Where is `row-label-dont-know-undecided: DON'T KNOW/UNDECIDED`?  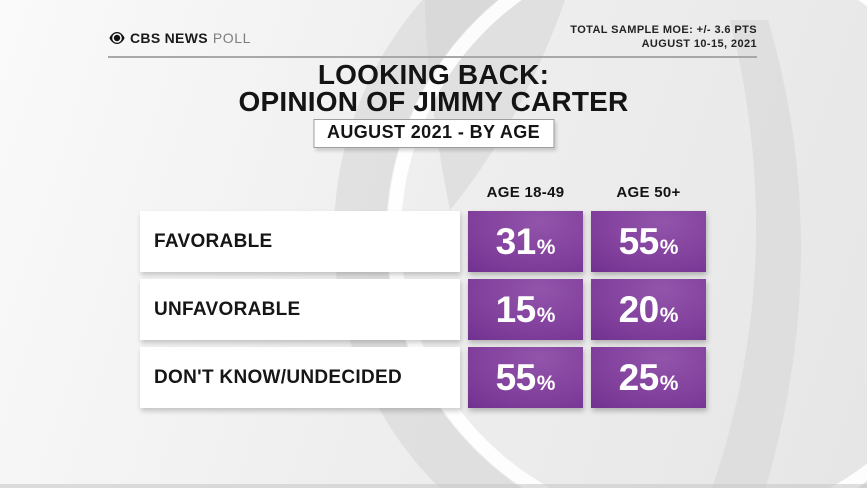
row-label-dont-know-undecided: DON'T KNOW/UNDECIDED is located at coordinates (300, 377).